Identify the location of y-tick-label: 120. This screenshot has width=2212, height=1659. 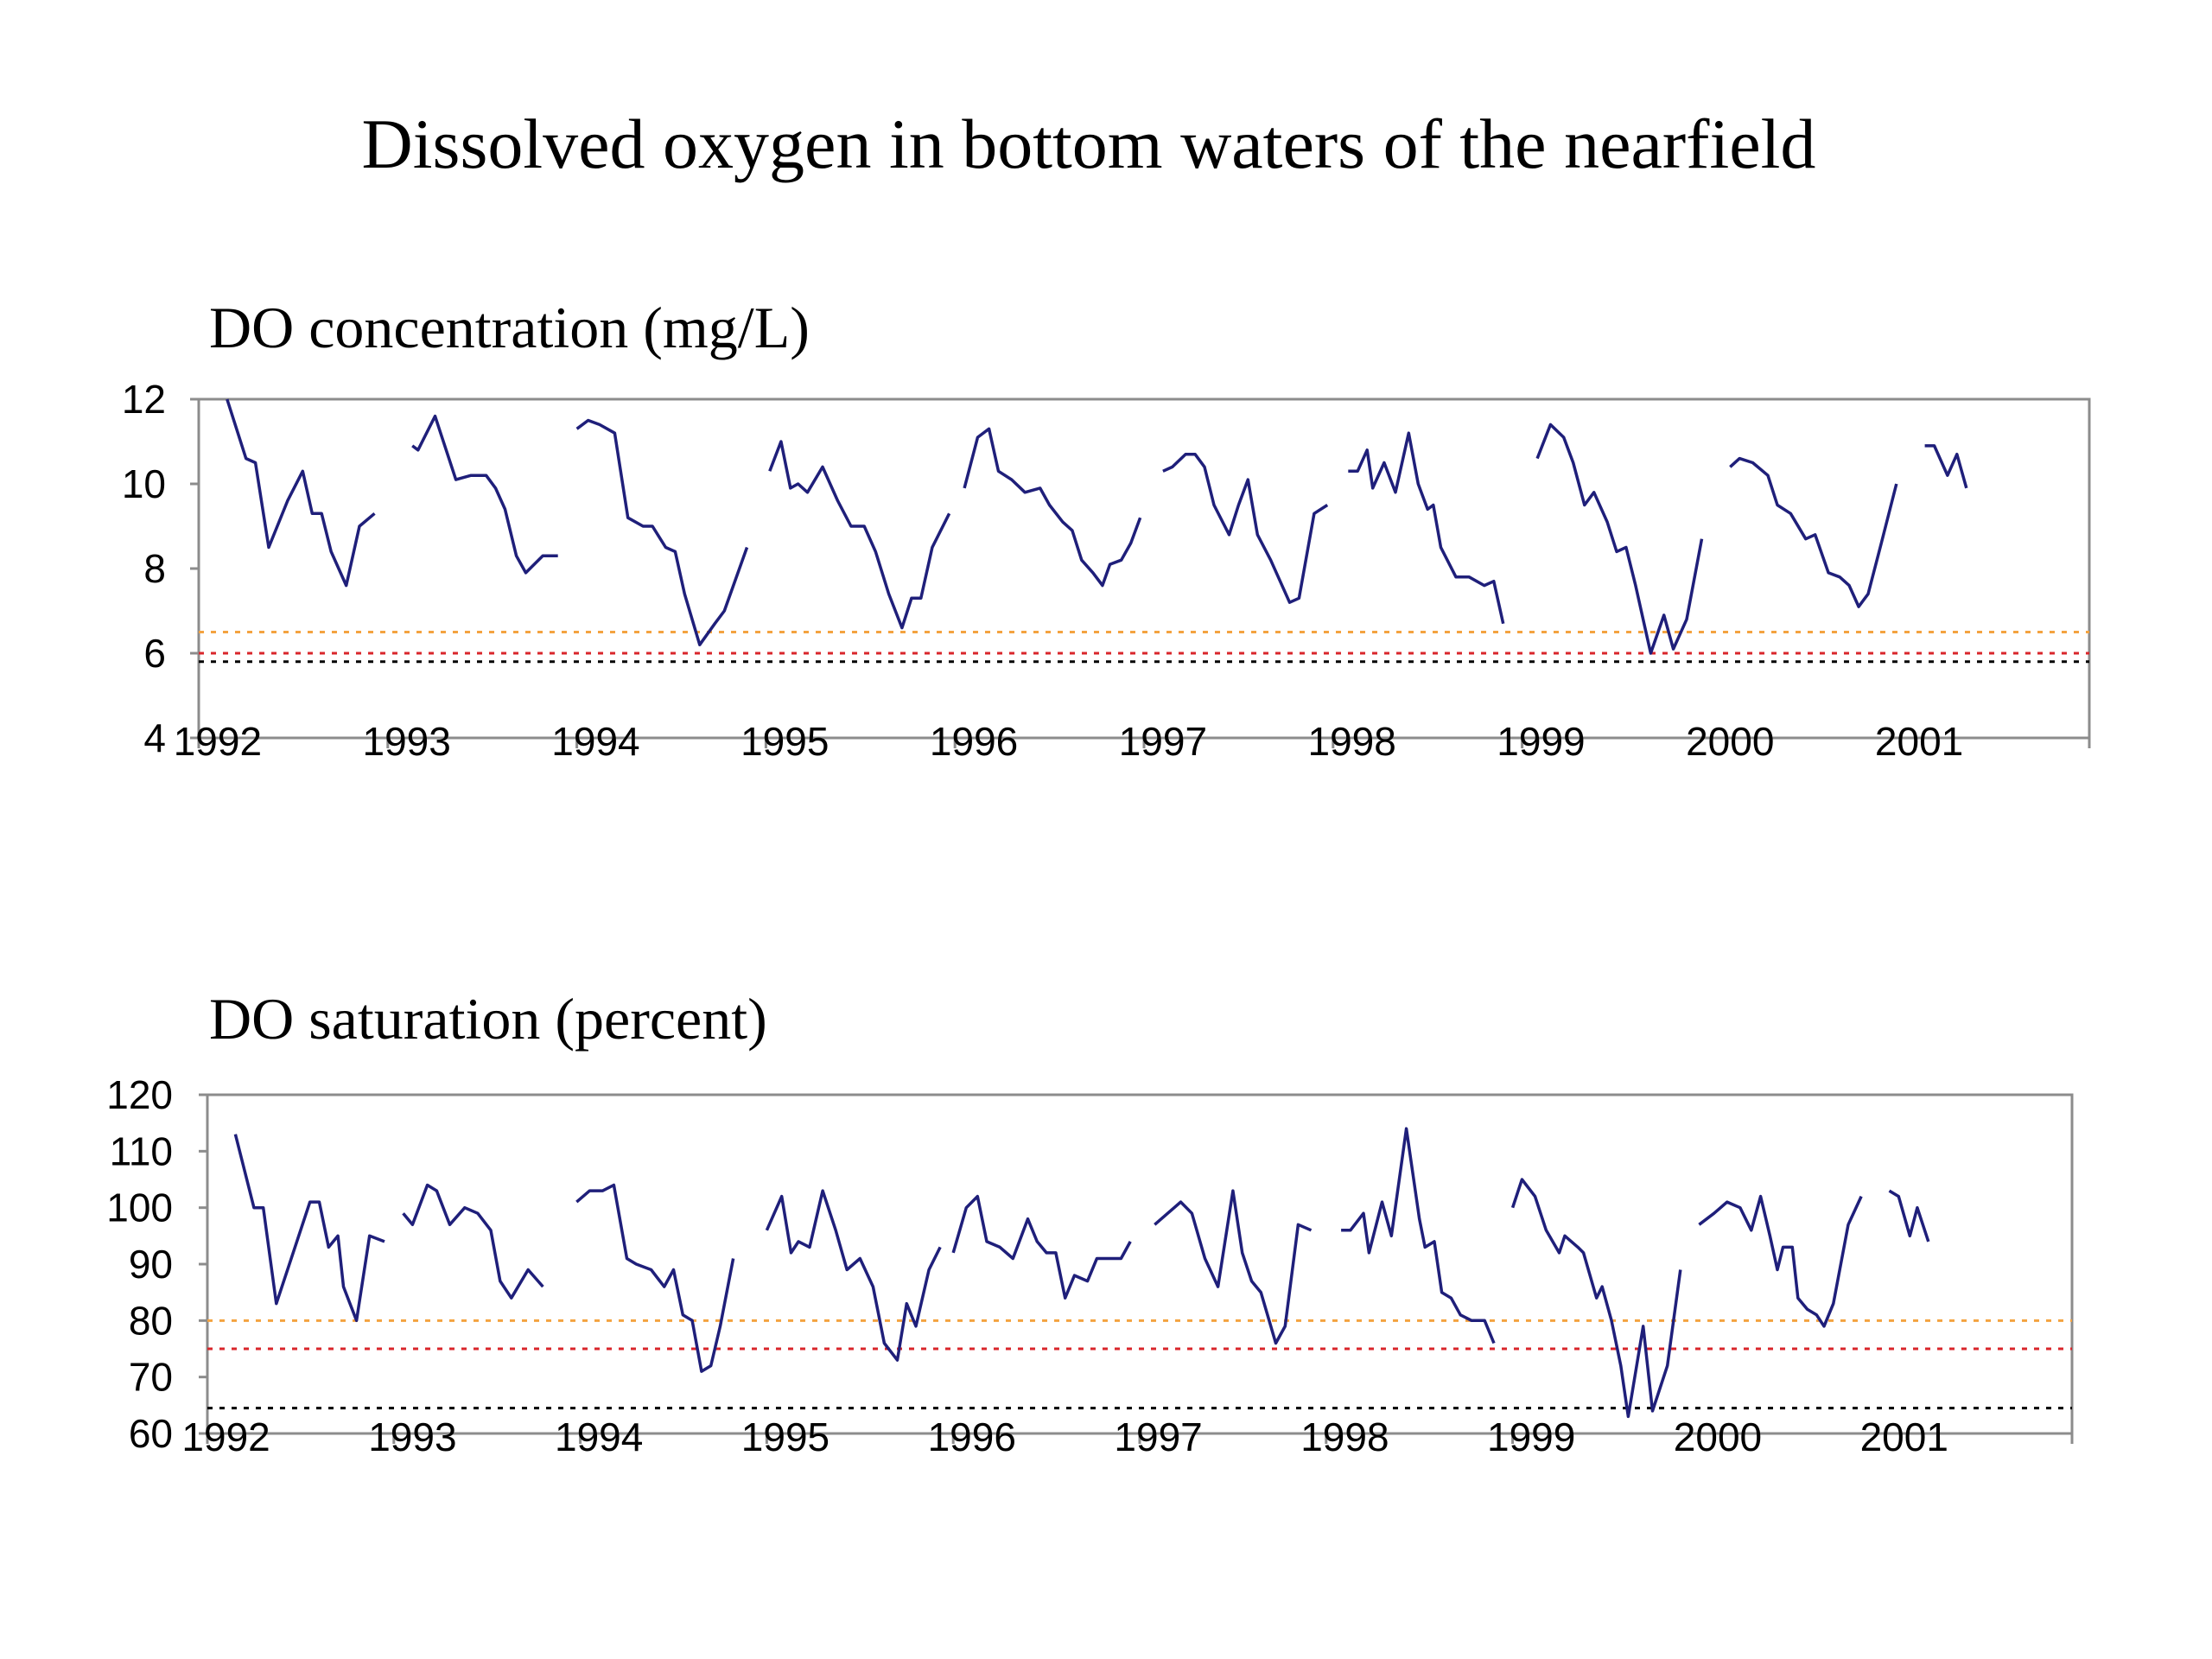
(139, 1094).